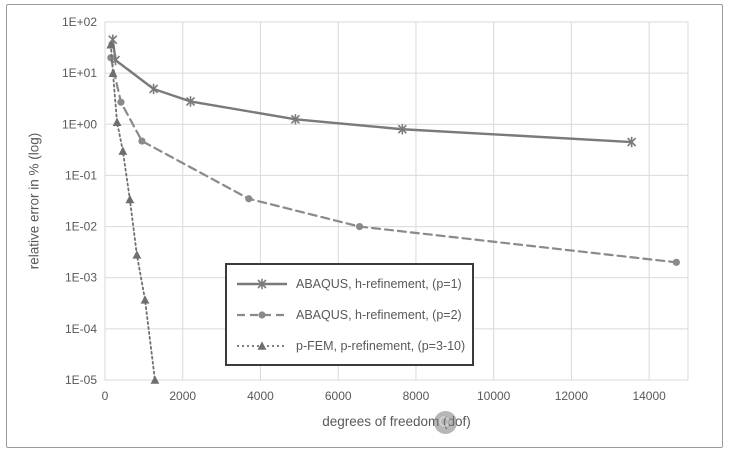 This screenshot has height=460, width=732. I want to click on watermark-circle-badge-icon, so click(445, 422).